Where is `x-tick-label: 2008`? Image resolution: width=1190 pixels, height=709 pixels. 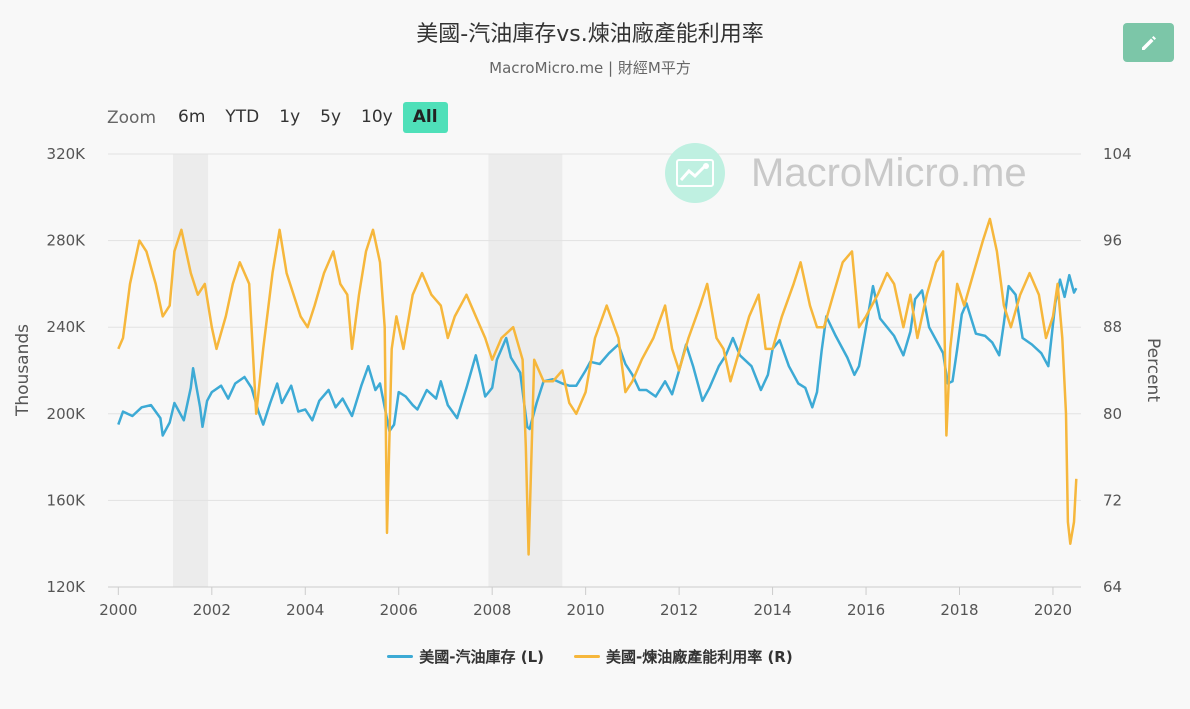 x-tick-label: 2008 is located at coordinates (492, 610).